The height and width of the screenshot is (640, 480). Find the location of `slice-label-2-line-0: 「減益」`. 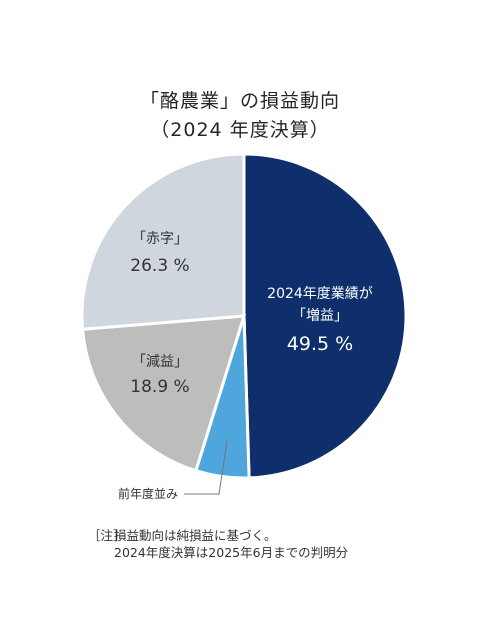

slice-label-2-line-0: 「減益」 is located at coordinates (160, 361).